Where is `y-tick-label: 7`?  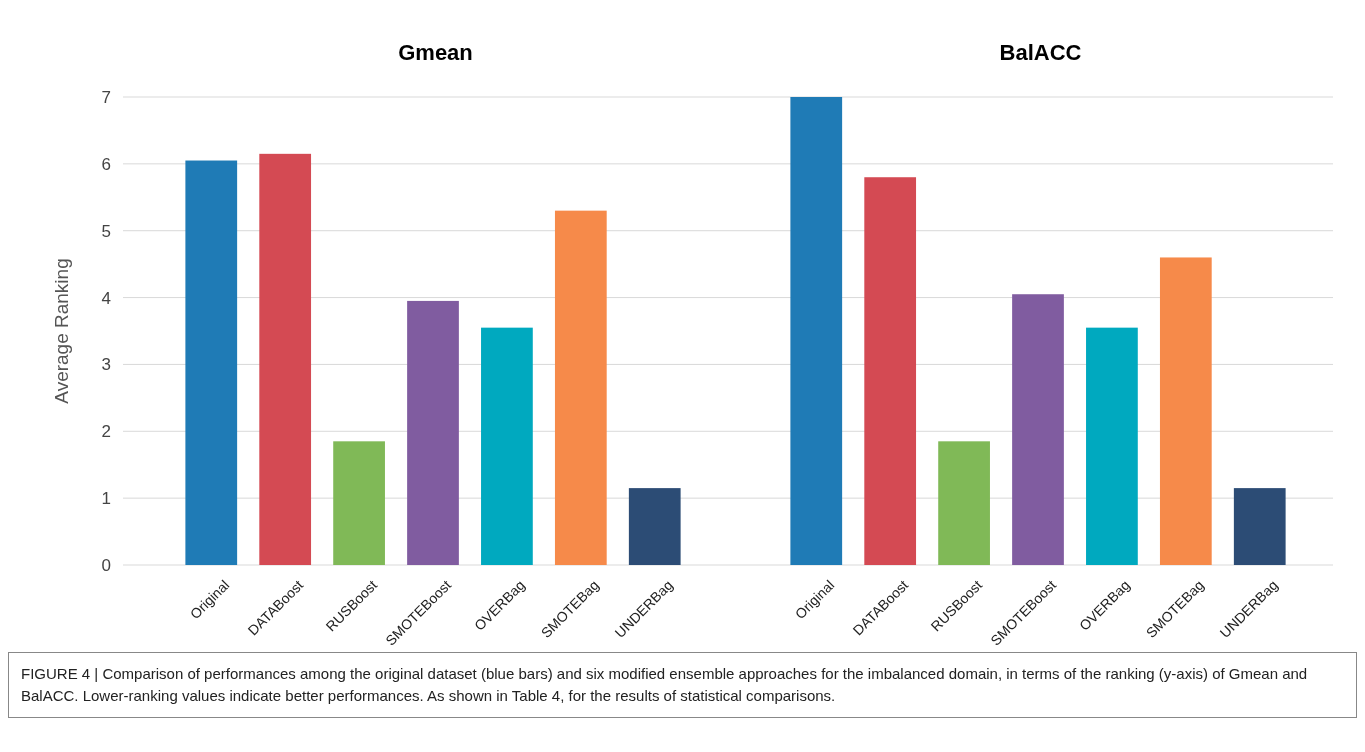 y-tick-label: 7 is located at coordinates (106, 97).